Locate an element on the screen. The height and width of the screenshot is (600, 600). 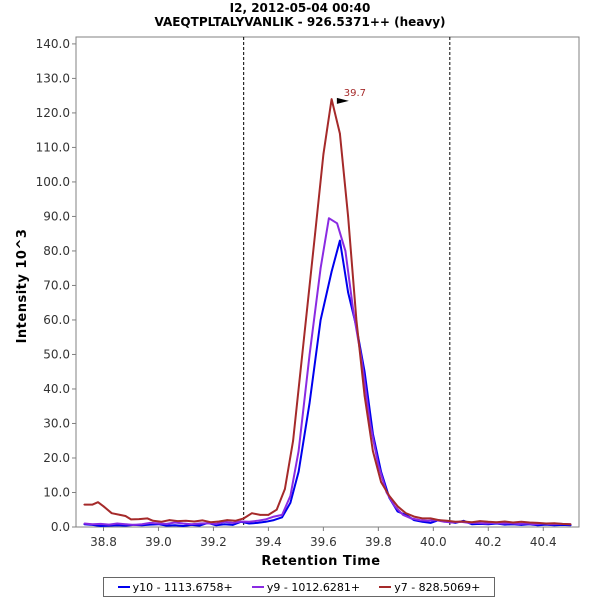
x-tick-label: 40.4 is located at coordinates (543, 542).